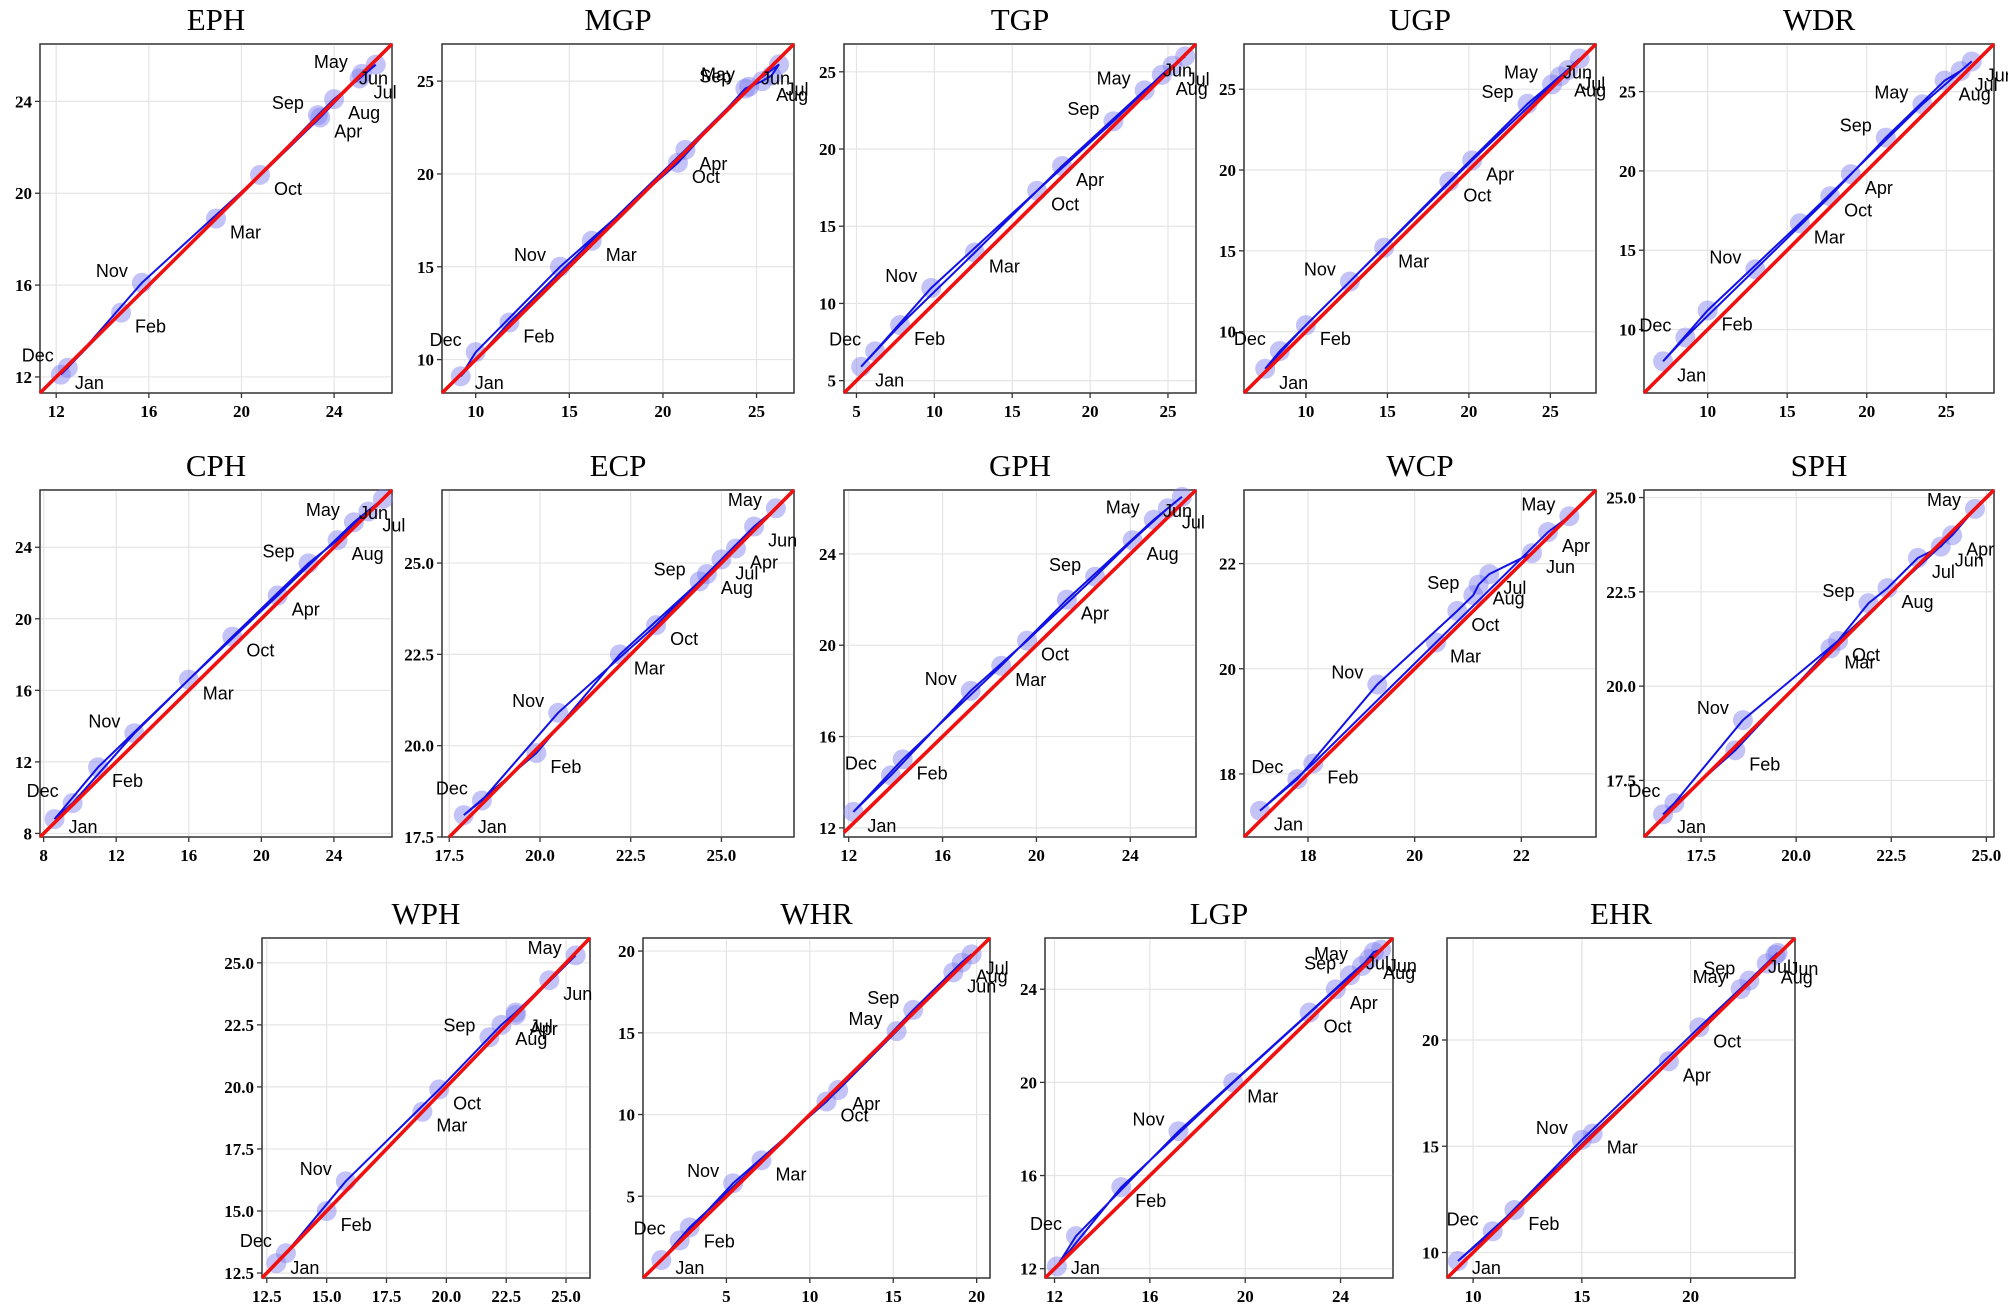 This screenshot has width=2008, height=1313. I want to click on panel-title: WDR, so click(1819, 19).